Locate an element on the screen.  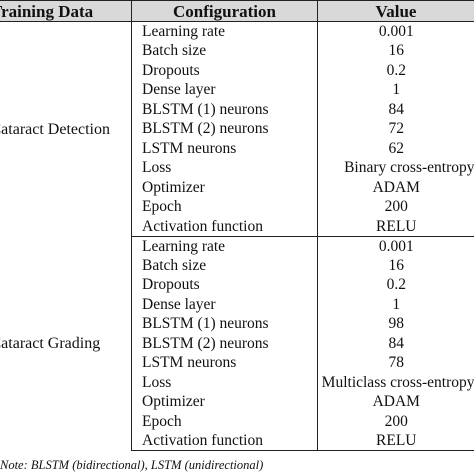
table-row: BLSTM (2) neurons 72 is located at coordinates (237, 129).